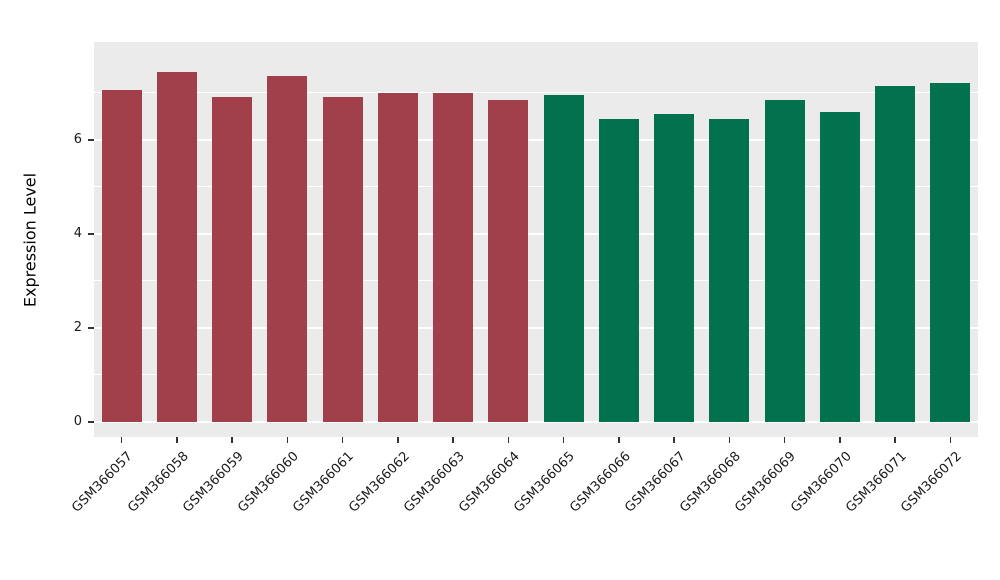 Image resolution: width=1000 pixels, height=580 pixels. I want to click on bar-GSM366063, so click(453, 257).